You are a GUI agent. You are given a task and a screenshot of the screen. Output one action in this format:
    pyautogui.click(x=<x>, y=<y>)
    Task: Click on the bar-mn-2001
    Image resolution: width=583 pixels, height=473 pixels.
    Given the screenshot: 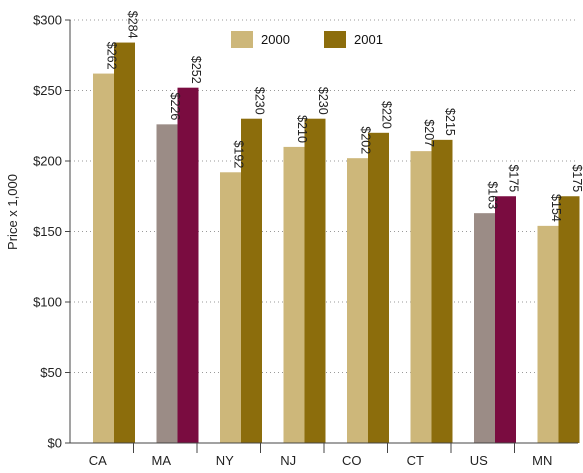 What is the action you would take?
    pyautogui.click(x=569, y=319)
    